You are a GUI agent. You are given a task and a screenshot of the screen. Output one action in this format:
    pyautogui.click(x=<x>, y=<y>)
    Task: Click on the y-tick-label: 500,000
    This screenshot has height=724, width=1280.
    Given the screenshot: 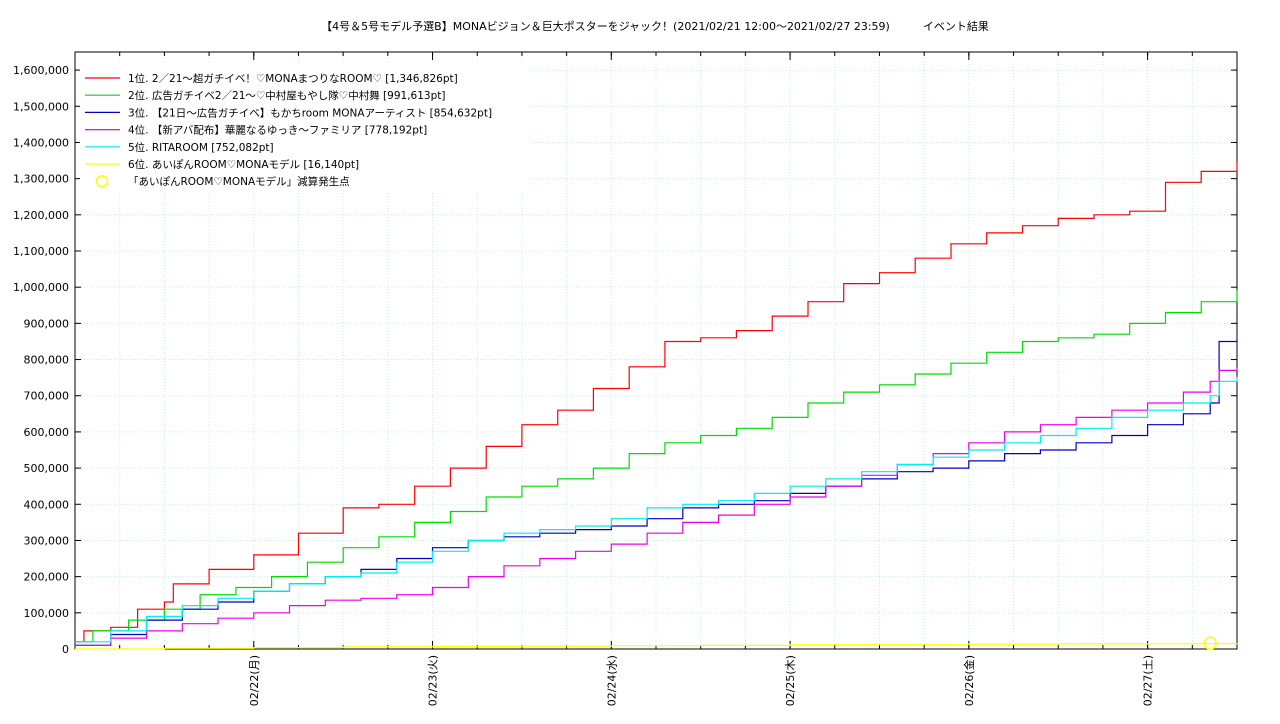 What is the action you would take?
    pyautogui.click(x=47, y=468)
    